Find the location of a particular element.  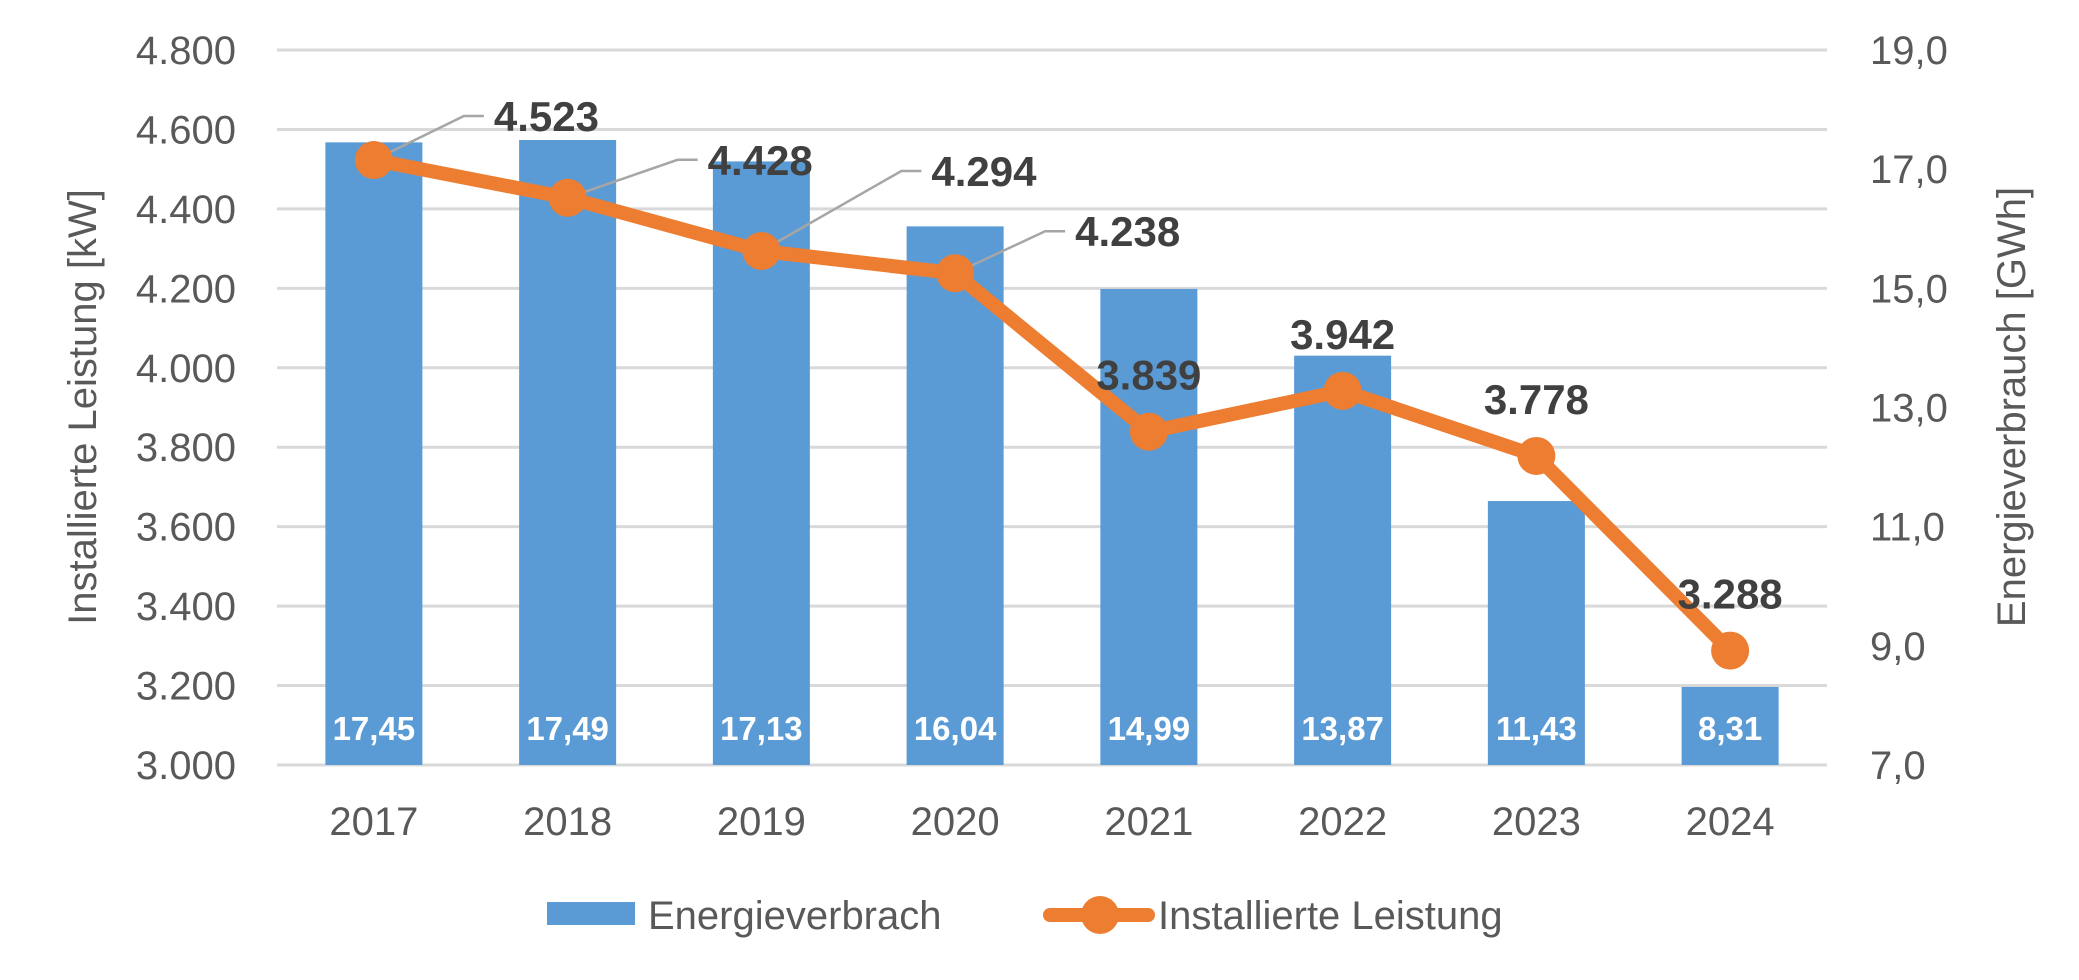

left-tick-label: 3.400 is located at coordinates (186, 607).